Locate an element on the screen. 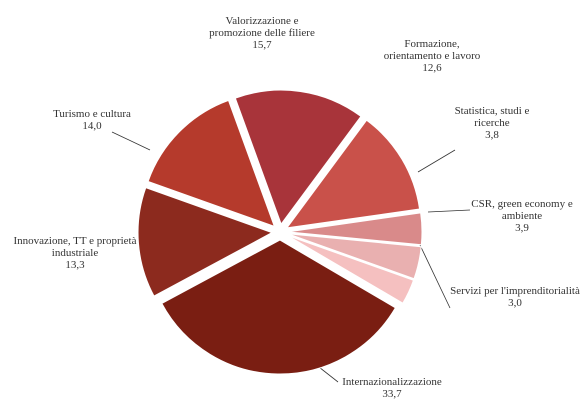 Image resolution: width=587 pixels, height=419 pixels. value-label: 14,0 is located at coordinates (92, 126).